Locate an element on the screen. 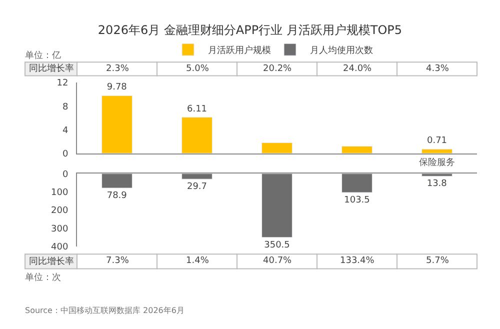 The height and width of the screenshot is (329, 500). y-tick-label: 200 is located at coordinates (59, 211).